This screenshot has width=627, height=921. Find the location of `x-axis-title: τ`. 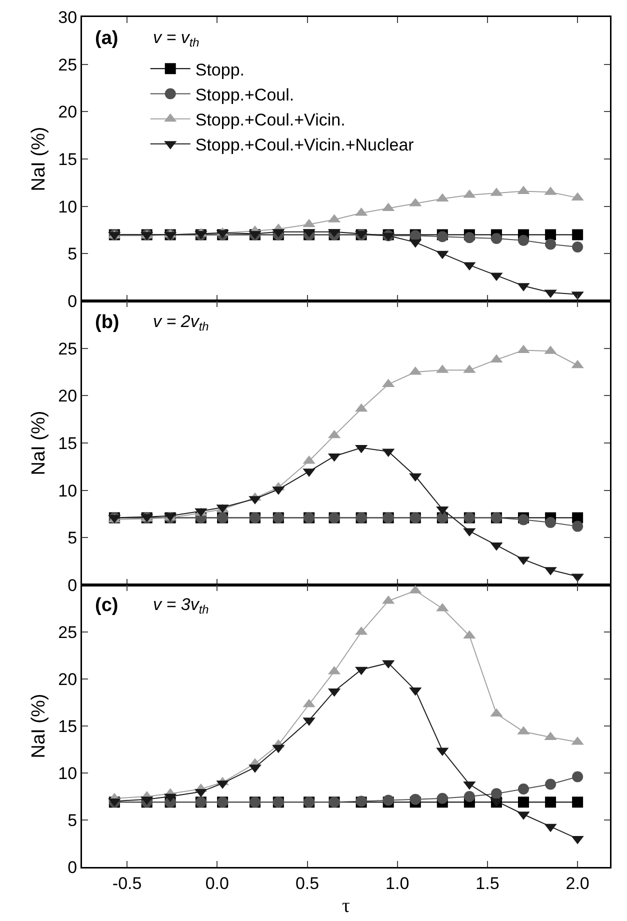

x-axis-title: τ is located at coordinates (346, 906).